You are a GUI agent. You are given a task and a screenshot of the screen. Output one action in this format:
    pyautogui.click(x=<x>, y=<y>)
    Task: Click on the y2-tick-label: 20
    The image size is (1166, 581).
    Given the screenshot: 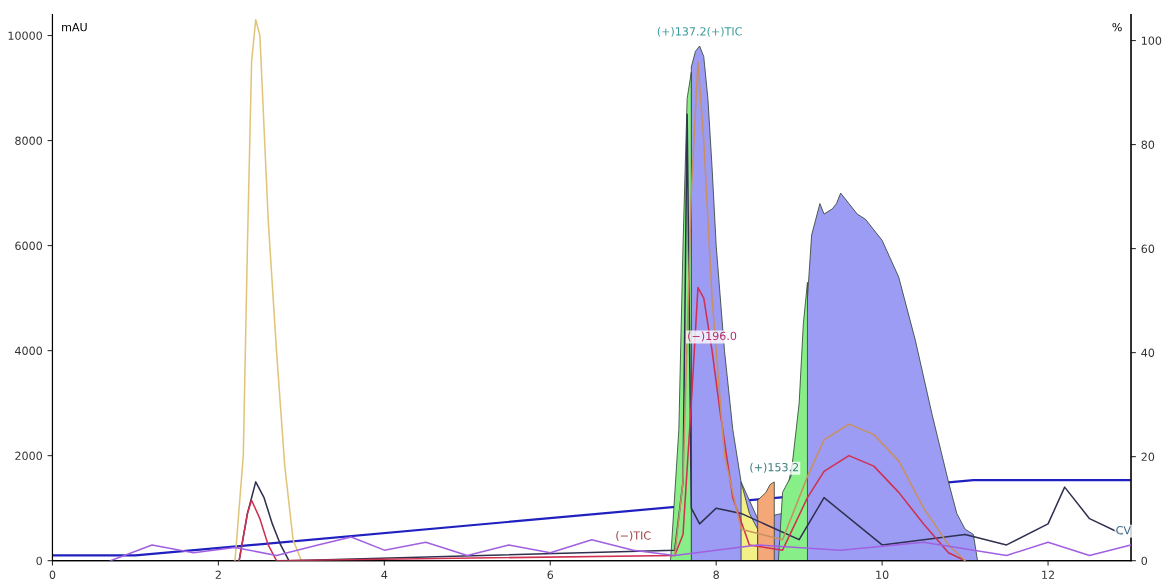 What is the action you would take?
    pyautogui.click(x=1148, y=457)
    